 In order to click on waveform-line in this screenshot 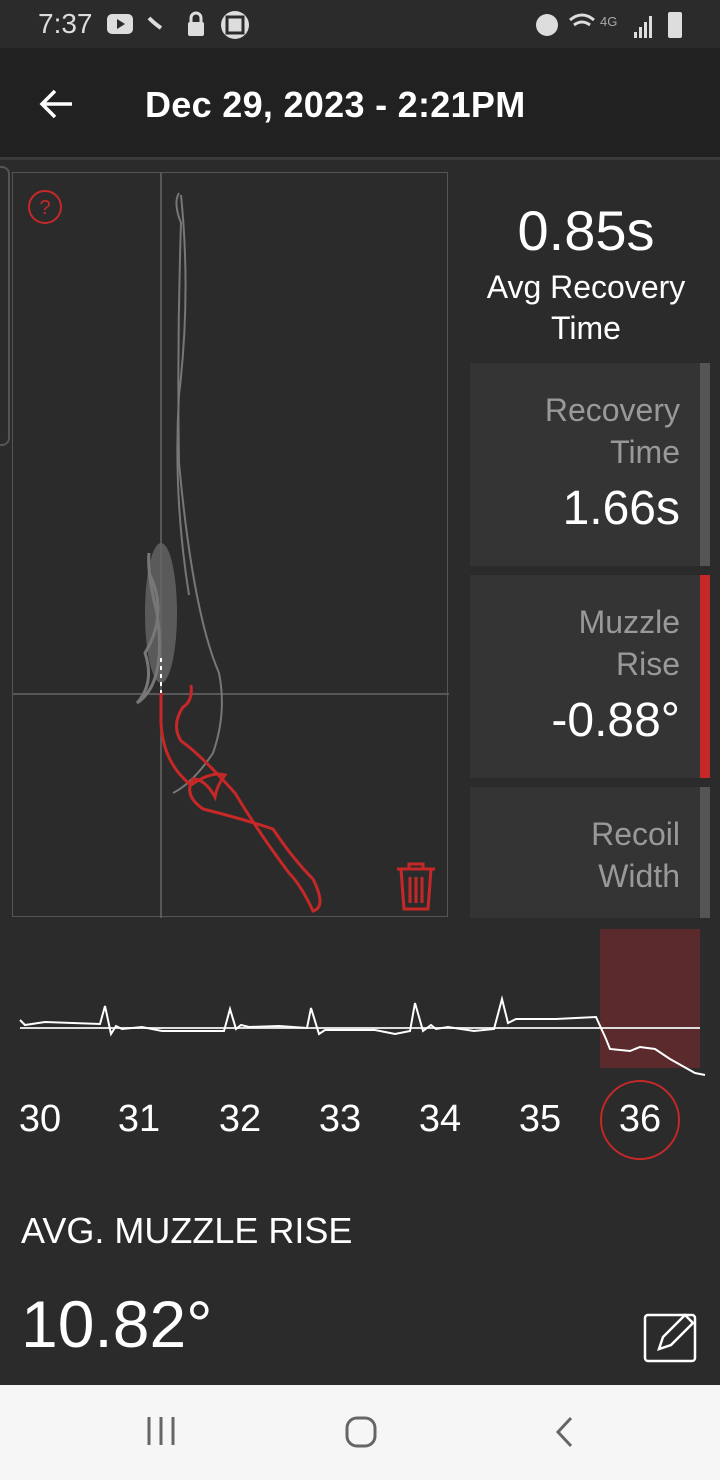, I will do `click(362, 1035)`.